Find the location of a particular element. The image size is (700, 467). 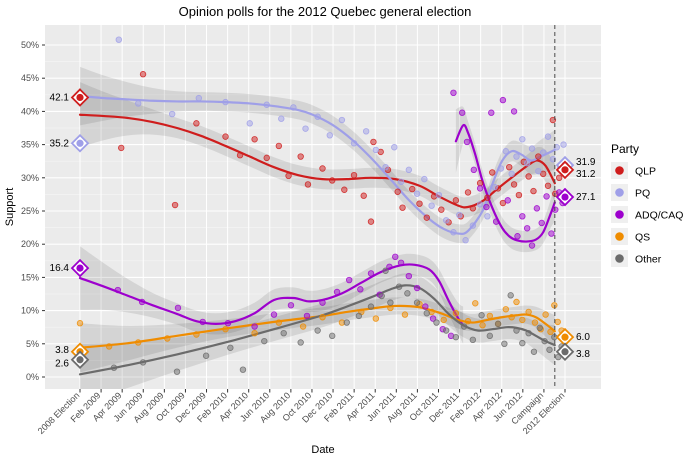

x-axis-title: Date is located at coordinates (322, 450).